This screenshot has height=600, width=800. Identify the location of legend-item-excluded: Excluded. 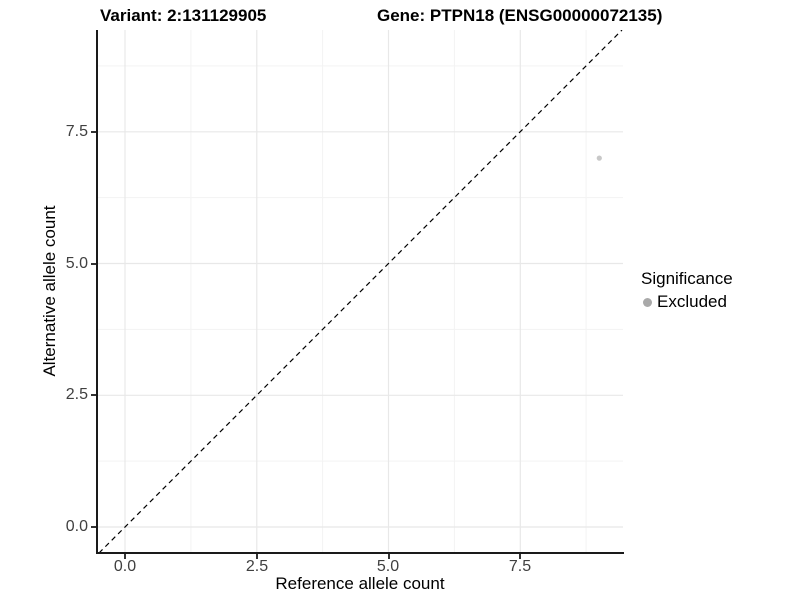
(687, 302).